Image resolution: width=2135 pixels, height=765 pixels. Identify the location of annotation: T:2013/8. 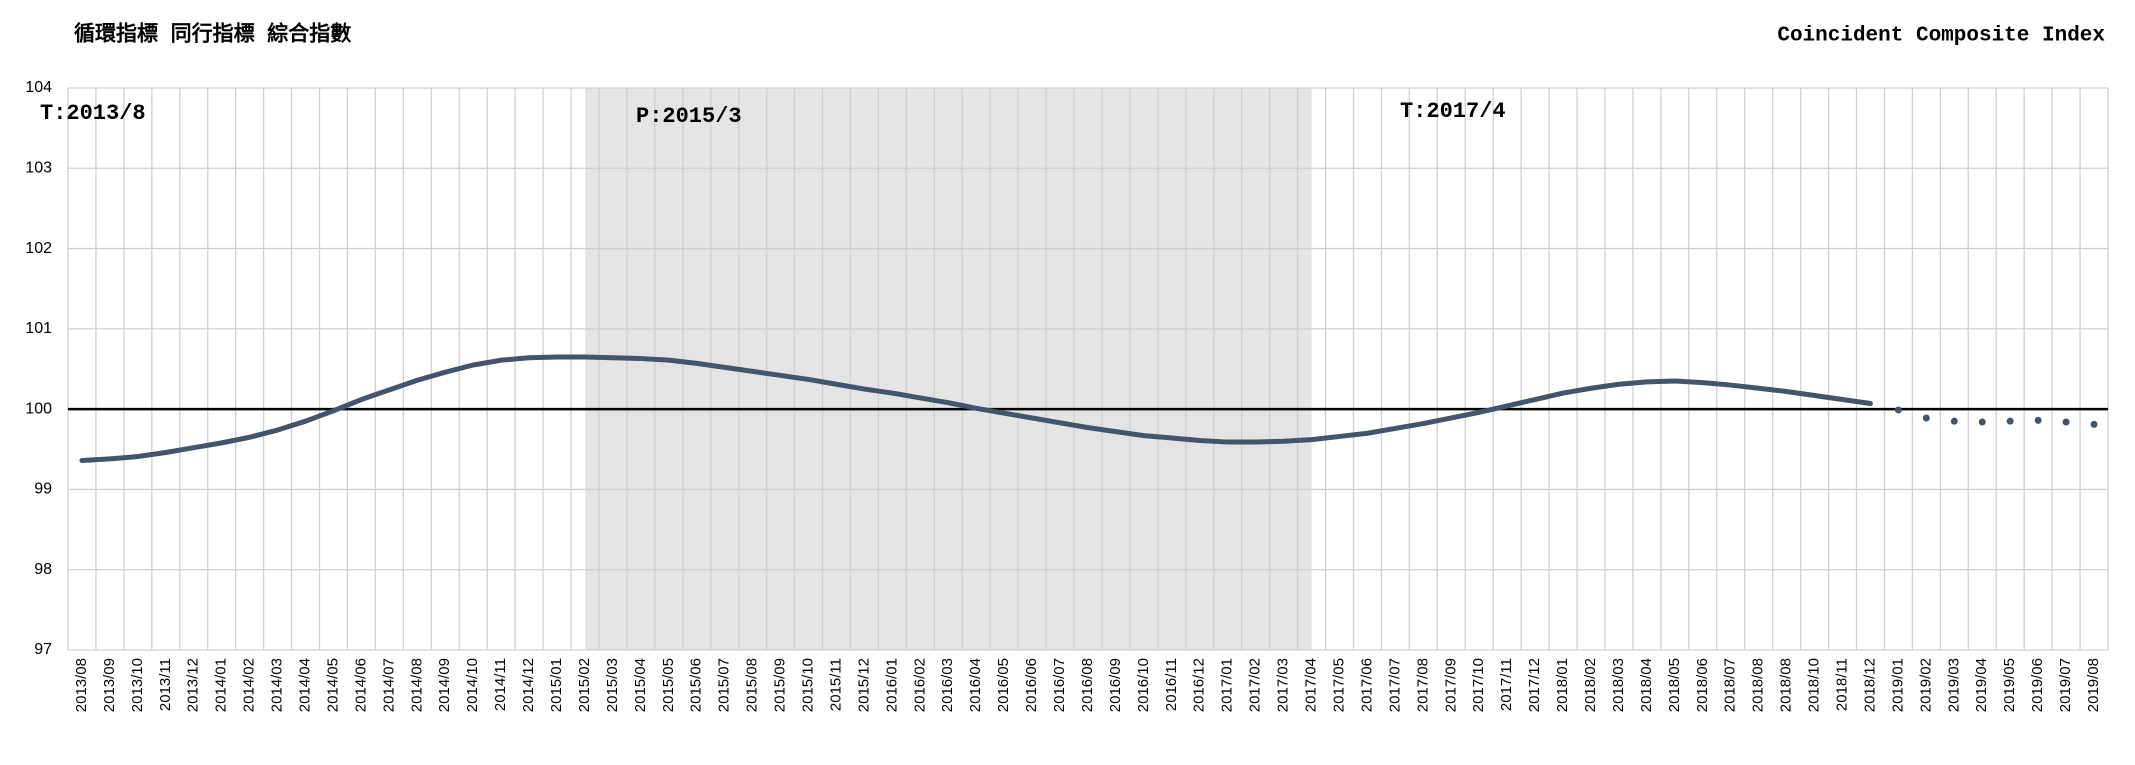
(93, 113).